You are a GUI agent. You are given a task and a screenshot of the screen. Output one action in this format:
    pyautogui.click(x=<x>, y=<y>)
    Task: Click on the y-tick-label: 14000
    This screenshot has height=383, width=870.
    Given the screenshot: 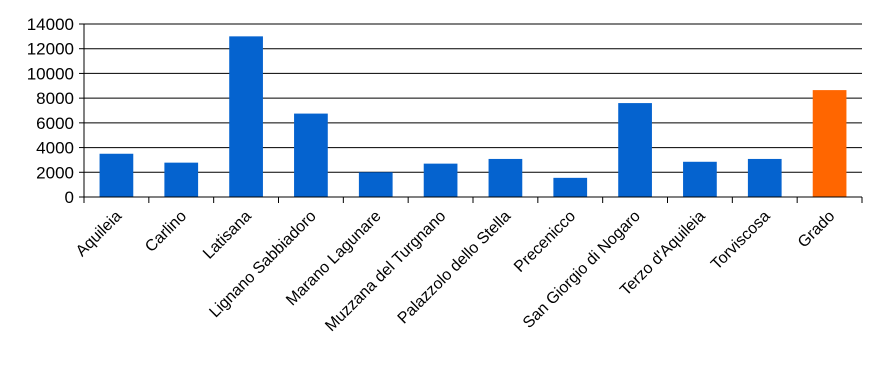 What is the action you would take?
    pyautogui.click(x=50, y=24)
    